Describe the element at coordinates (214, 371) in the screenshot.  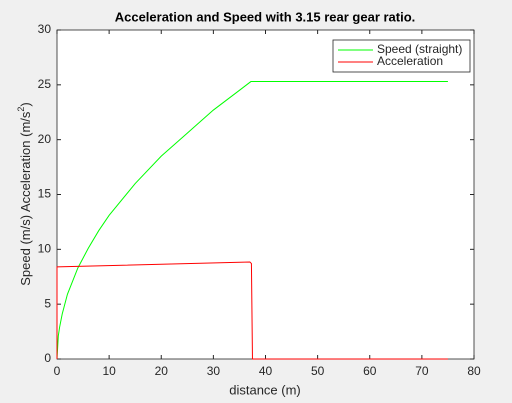
I see `x-tick-label: 30` at that location.